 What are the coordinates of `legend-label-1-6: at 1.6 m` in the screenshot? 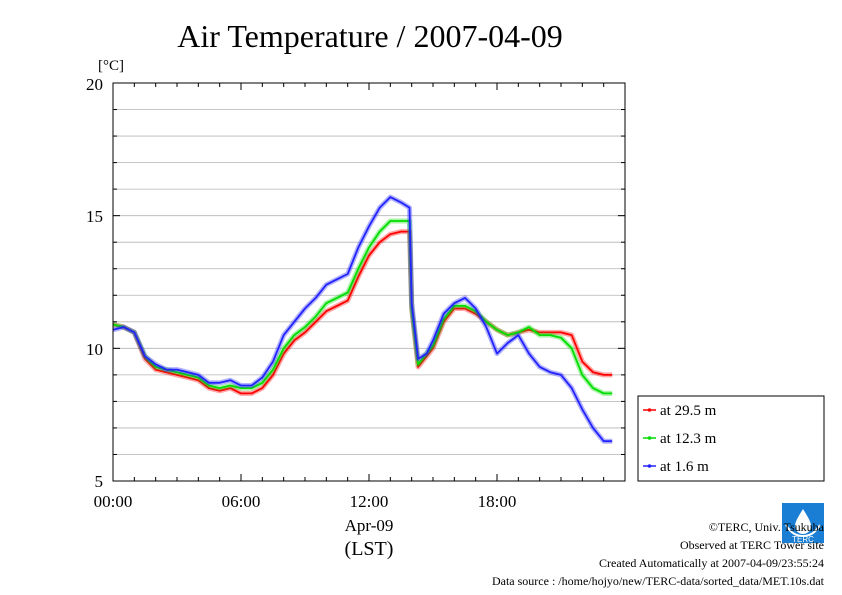 It's located at (684, 467).